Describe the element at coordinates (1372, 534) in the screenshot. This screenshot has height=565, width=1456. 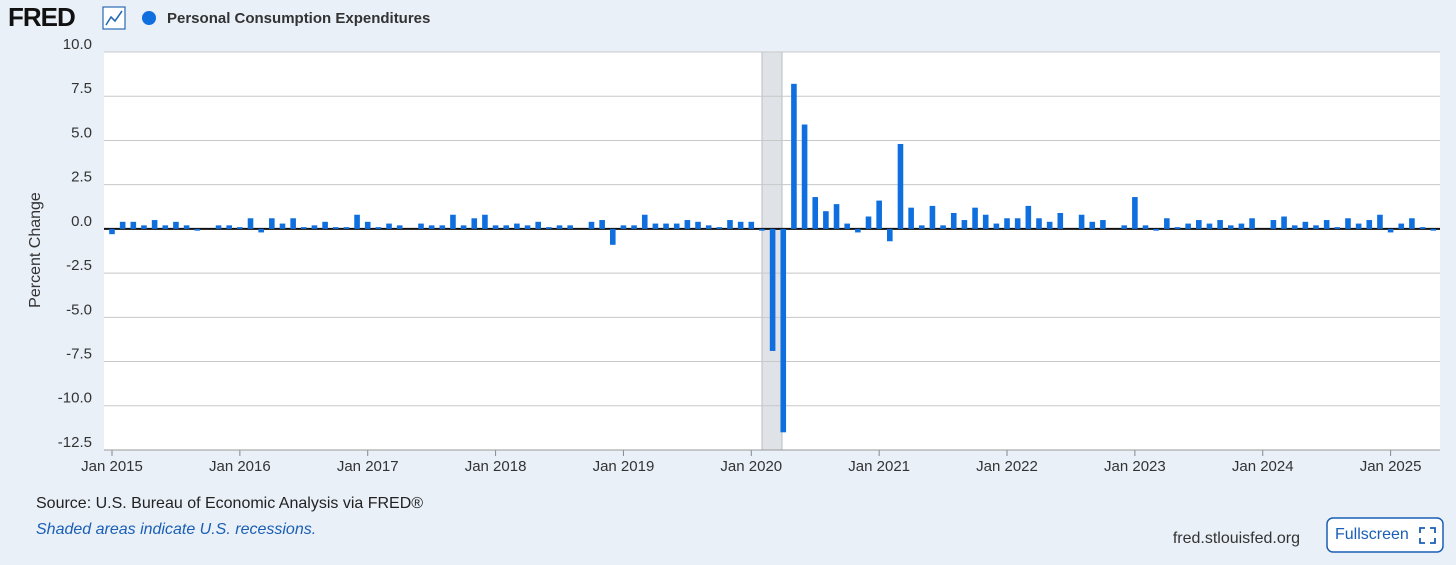
I see `button-label: Fullscreen` at that location.